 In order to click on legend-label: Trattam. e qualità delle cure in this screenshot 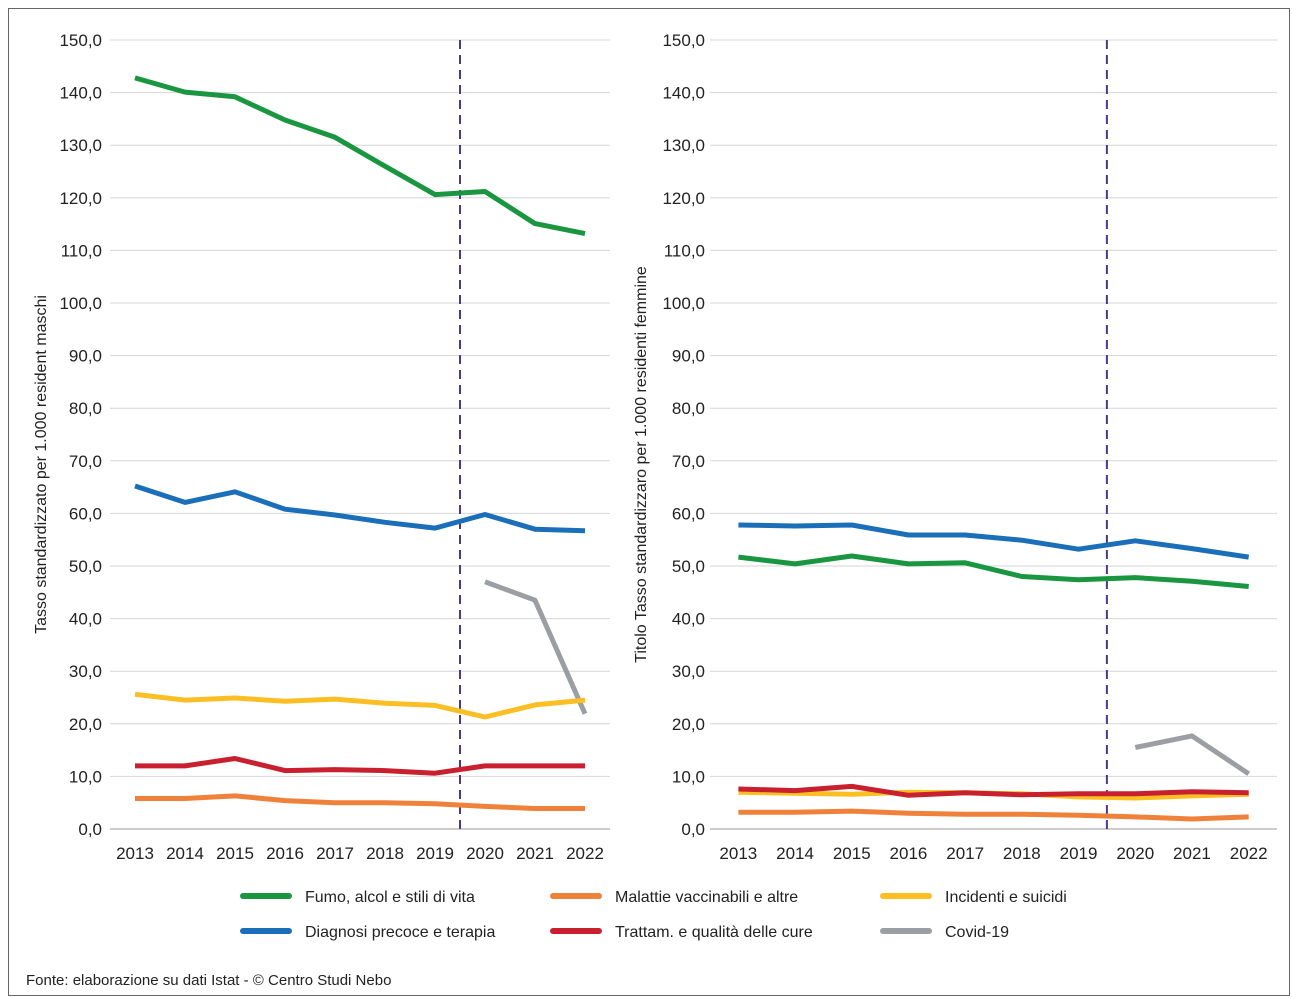, I will do `click(714, 932)`.